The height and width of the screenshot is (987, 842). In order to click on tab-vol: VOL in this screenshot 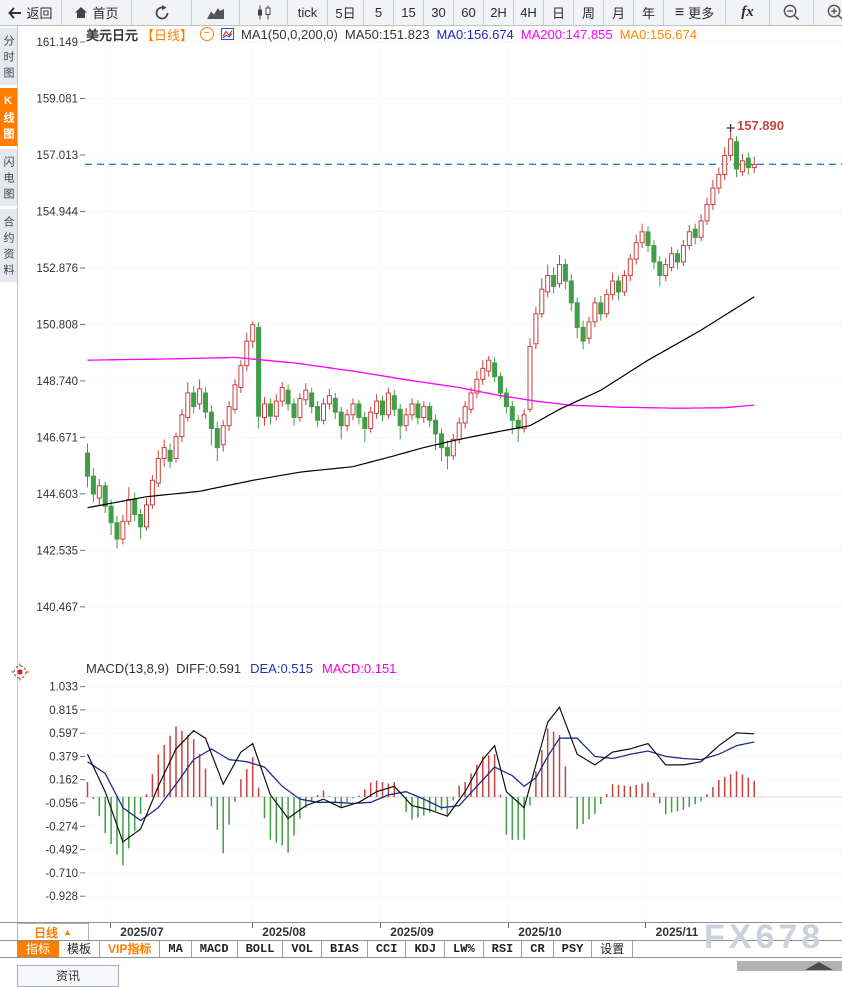, I will do `click(303, 949)`.